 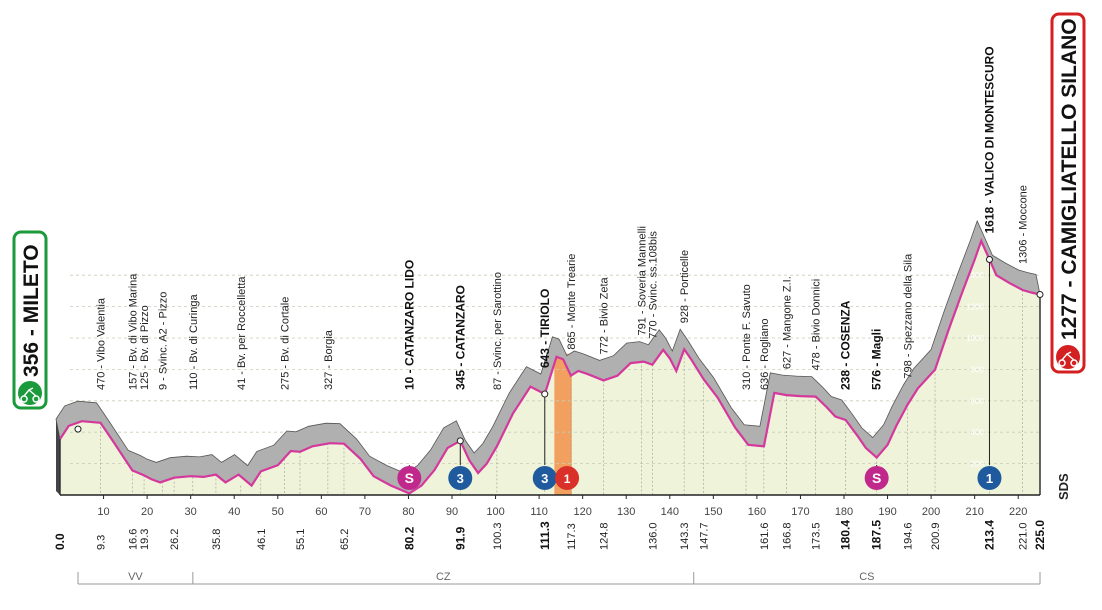 What do you see at coordinates (877, 535) in the screenshot?
I see `waypoint-km-label: 187.5` at bounding box center [877, 535].